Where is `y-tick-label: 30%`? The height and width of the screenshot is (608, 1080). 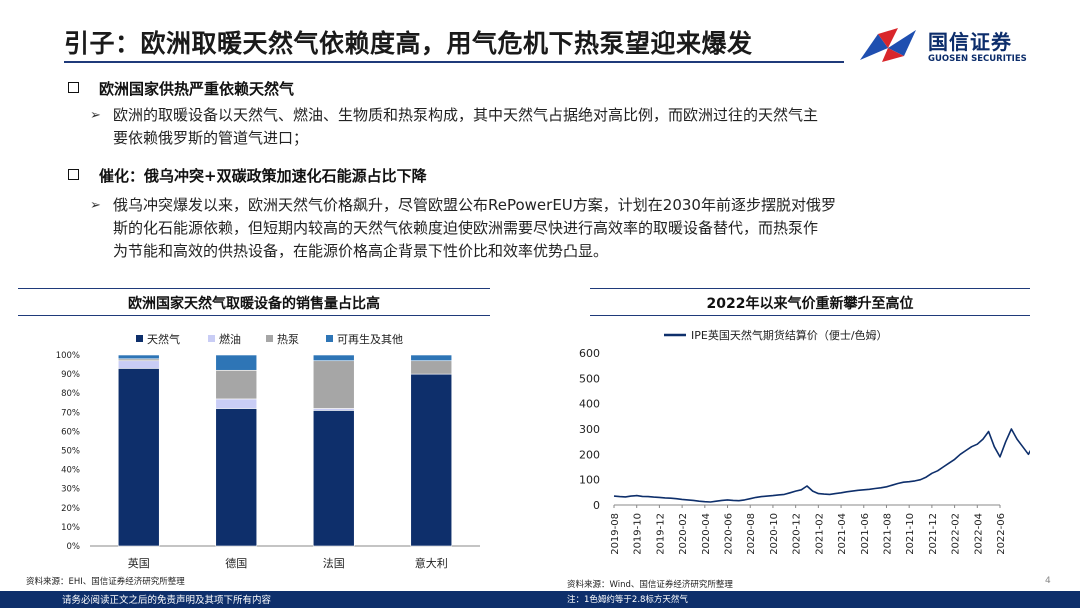 y-tick-label: 30% is located at coordinates (70, 490).